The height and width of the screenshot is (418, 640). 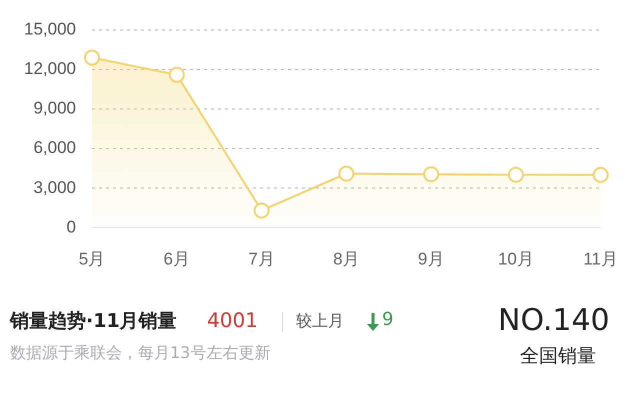 I want to click on x-tick-label: 10月, so click(x=516, y=258).